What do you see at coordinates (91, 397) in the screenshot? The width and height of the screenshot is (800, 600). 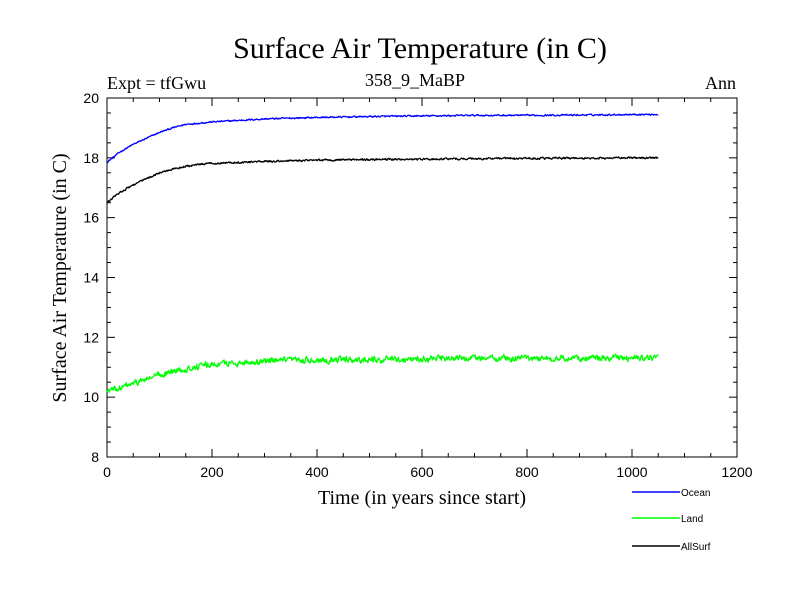 I see `y-tick-label: 10` at bounding box center [91, 397].